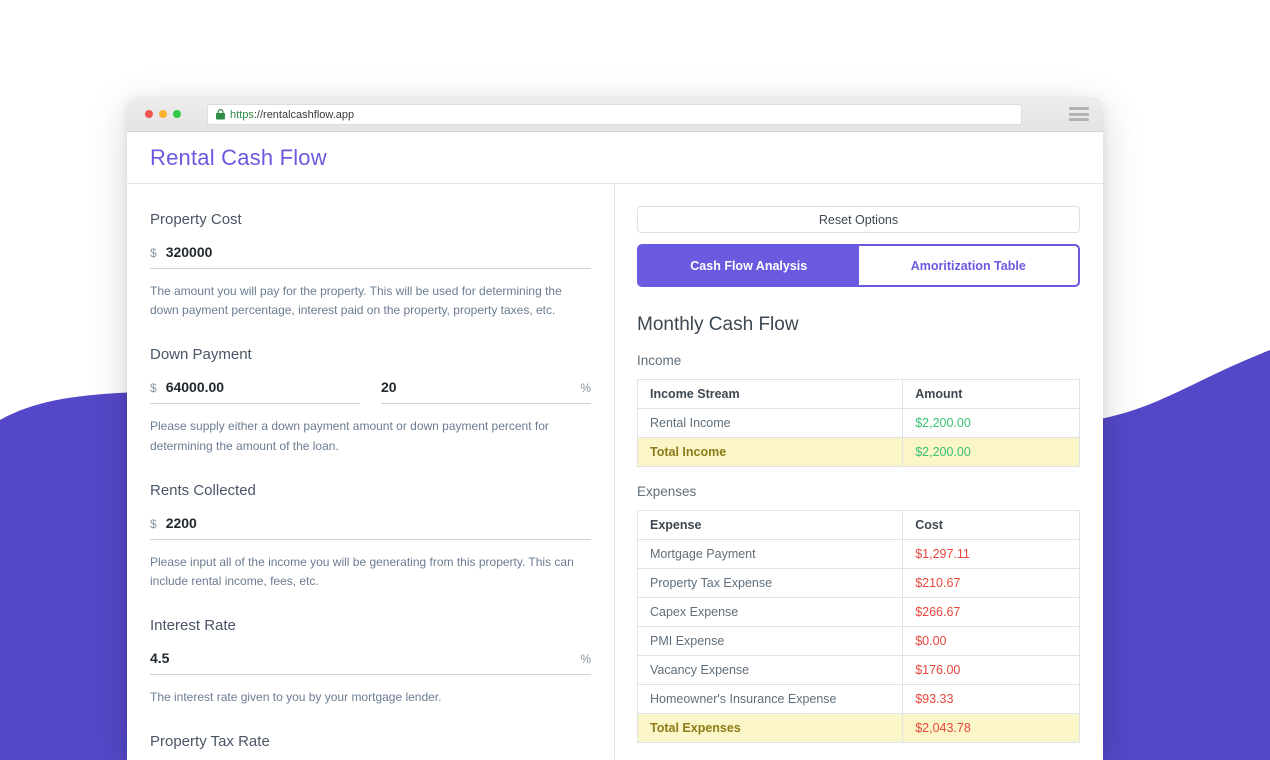 Image resolution: width=1270 pixels, height=760 pixels. I want to click on field-property-tax-rate: Property Tax Rate %, so click(370, 746).